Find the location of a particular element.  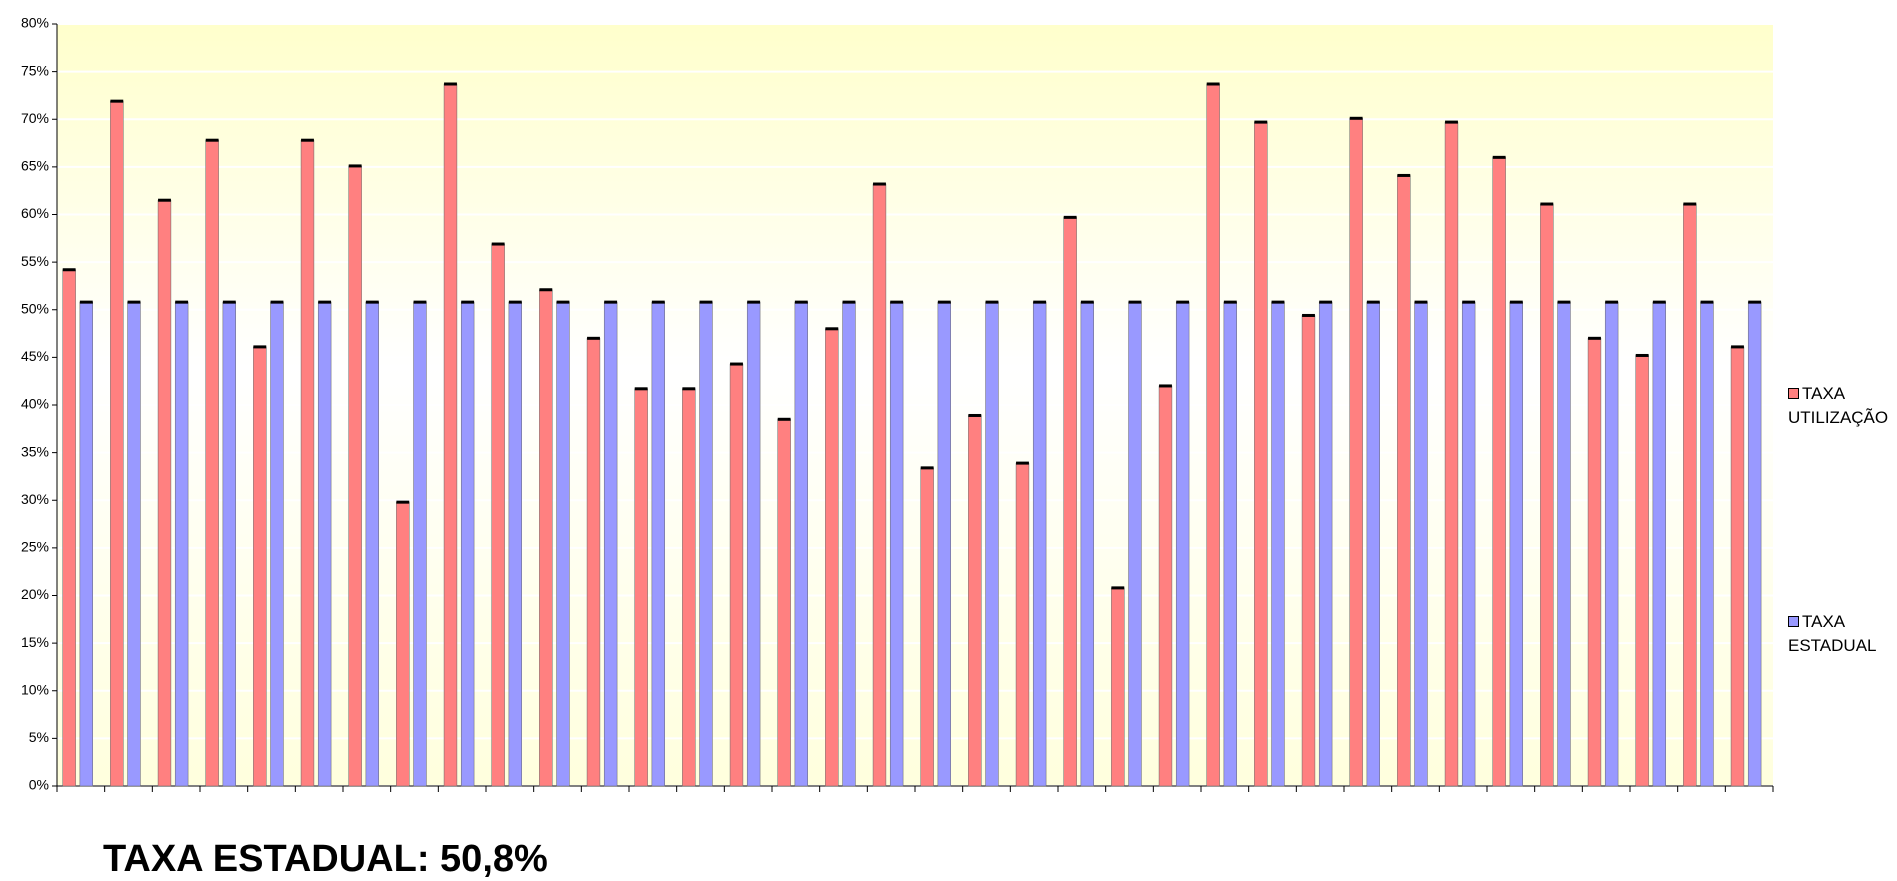

annotation: TAXA ESTADUAL: 50,8% is located at coordinates (325, 859).